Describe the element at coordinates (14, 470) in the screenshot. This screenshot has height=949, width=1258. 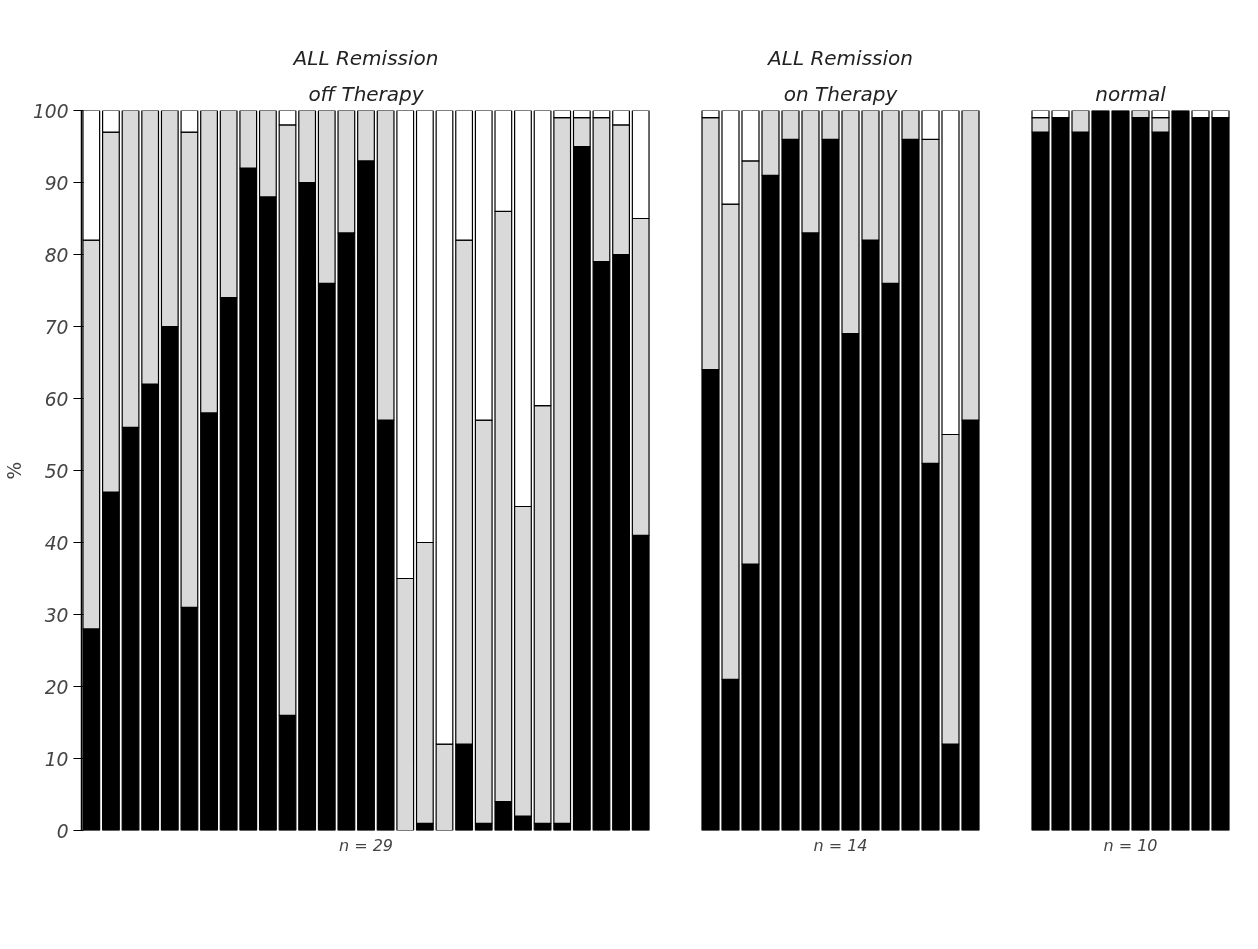
I see `y-axis-title: %` at that location.